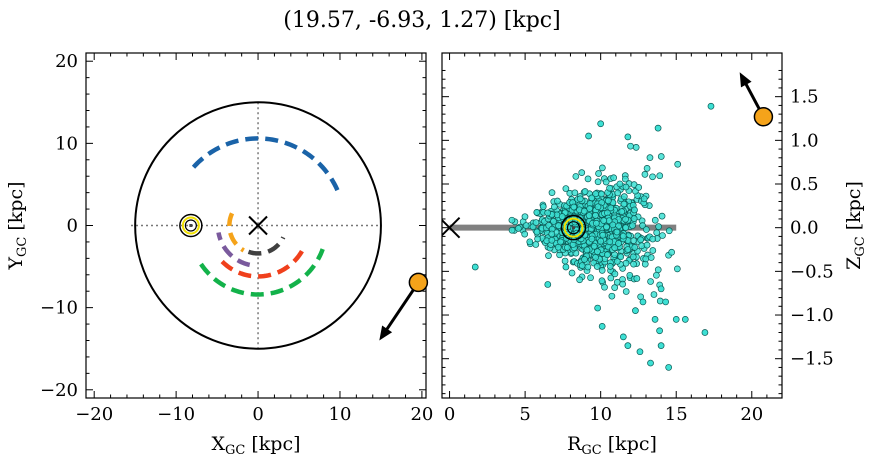 The image size is (874, 464). I want to click on y-tick-label: 0.0, so click(804, 228).